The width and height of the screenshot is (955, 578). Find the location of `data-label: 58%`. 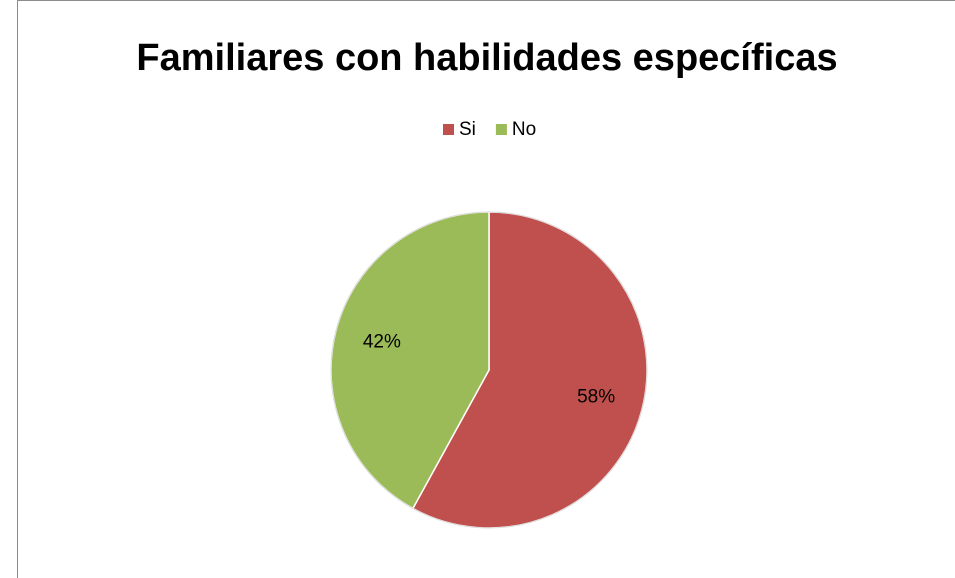

data-label: 58% is located at coordinates (596, 397).